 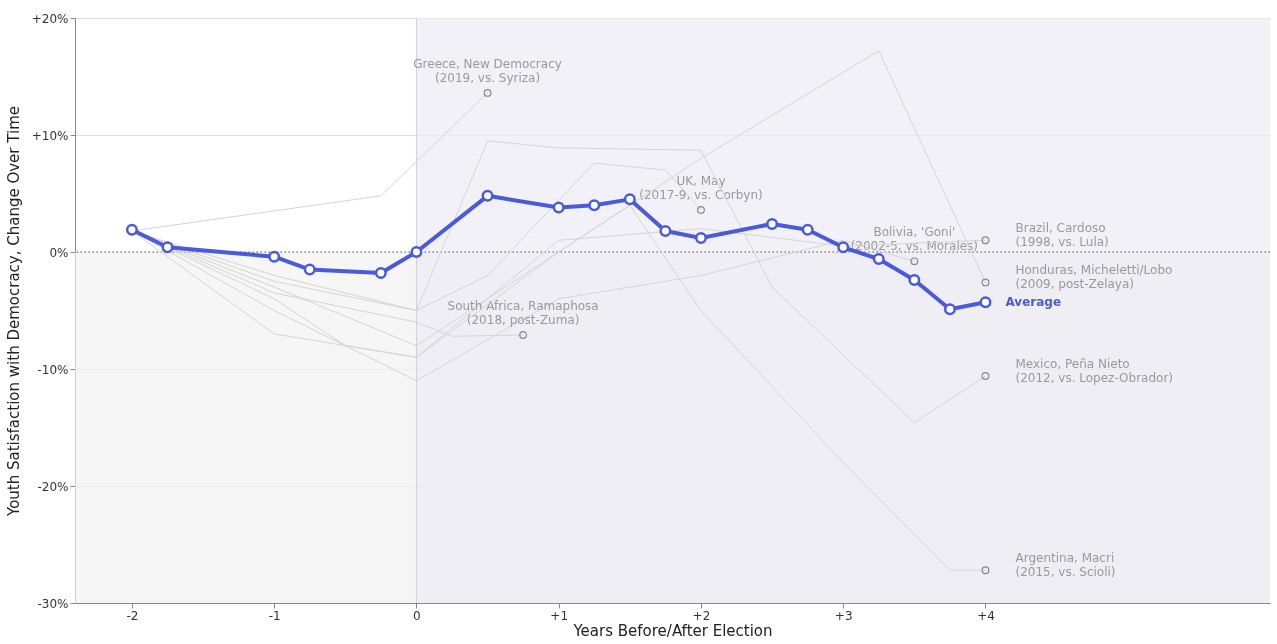 I want to click on x-axis-title: Years Before/After Election, so click(x=672, y=630).